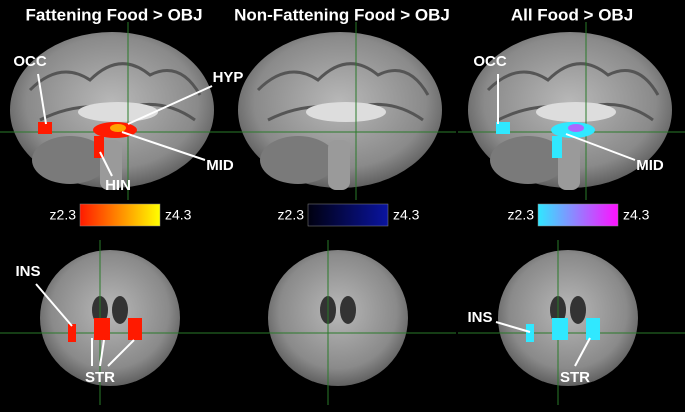  Describe the element at coordinates (113, 14) in the screenshot. I see `panel-title: Fattening Food > OBJ` at that location.